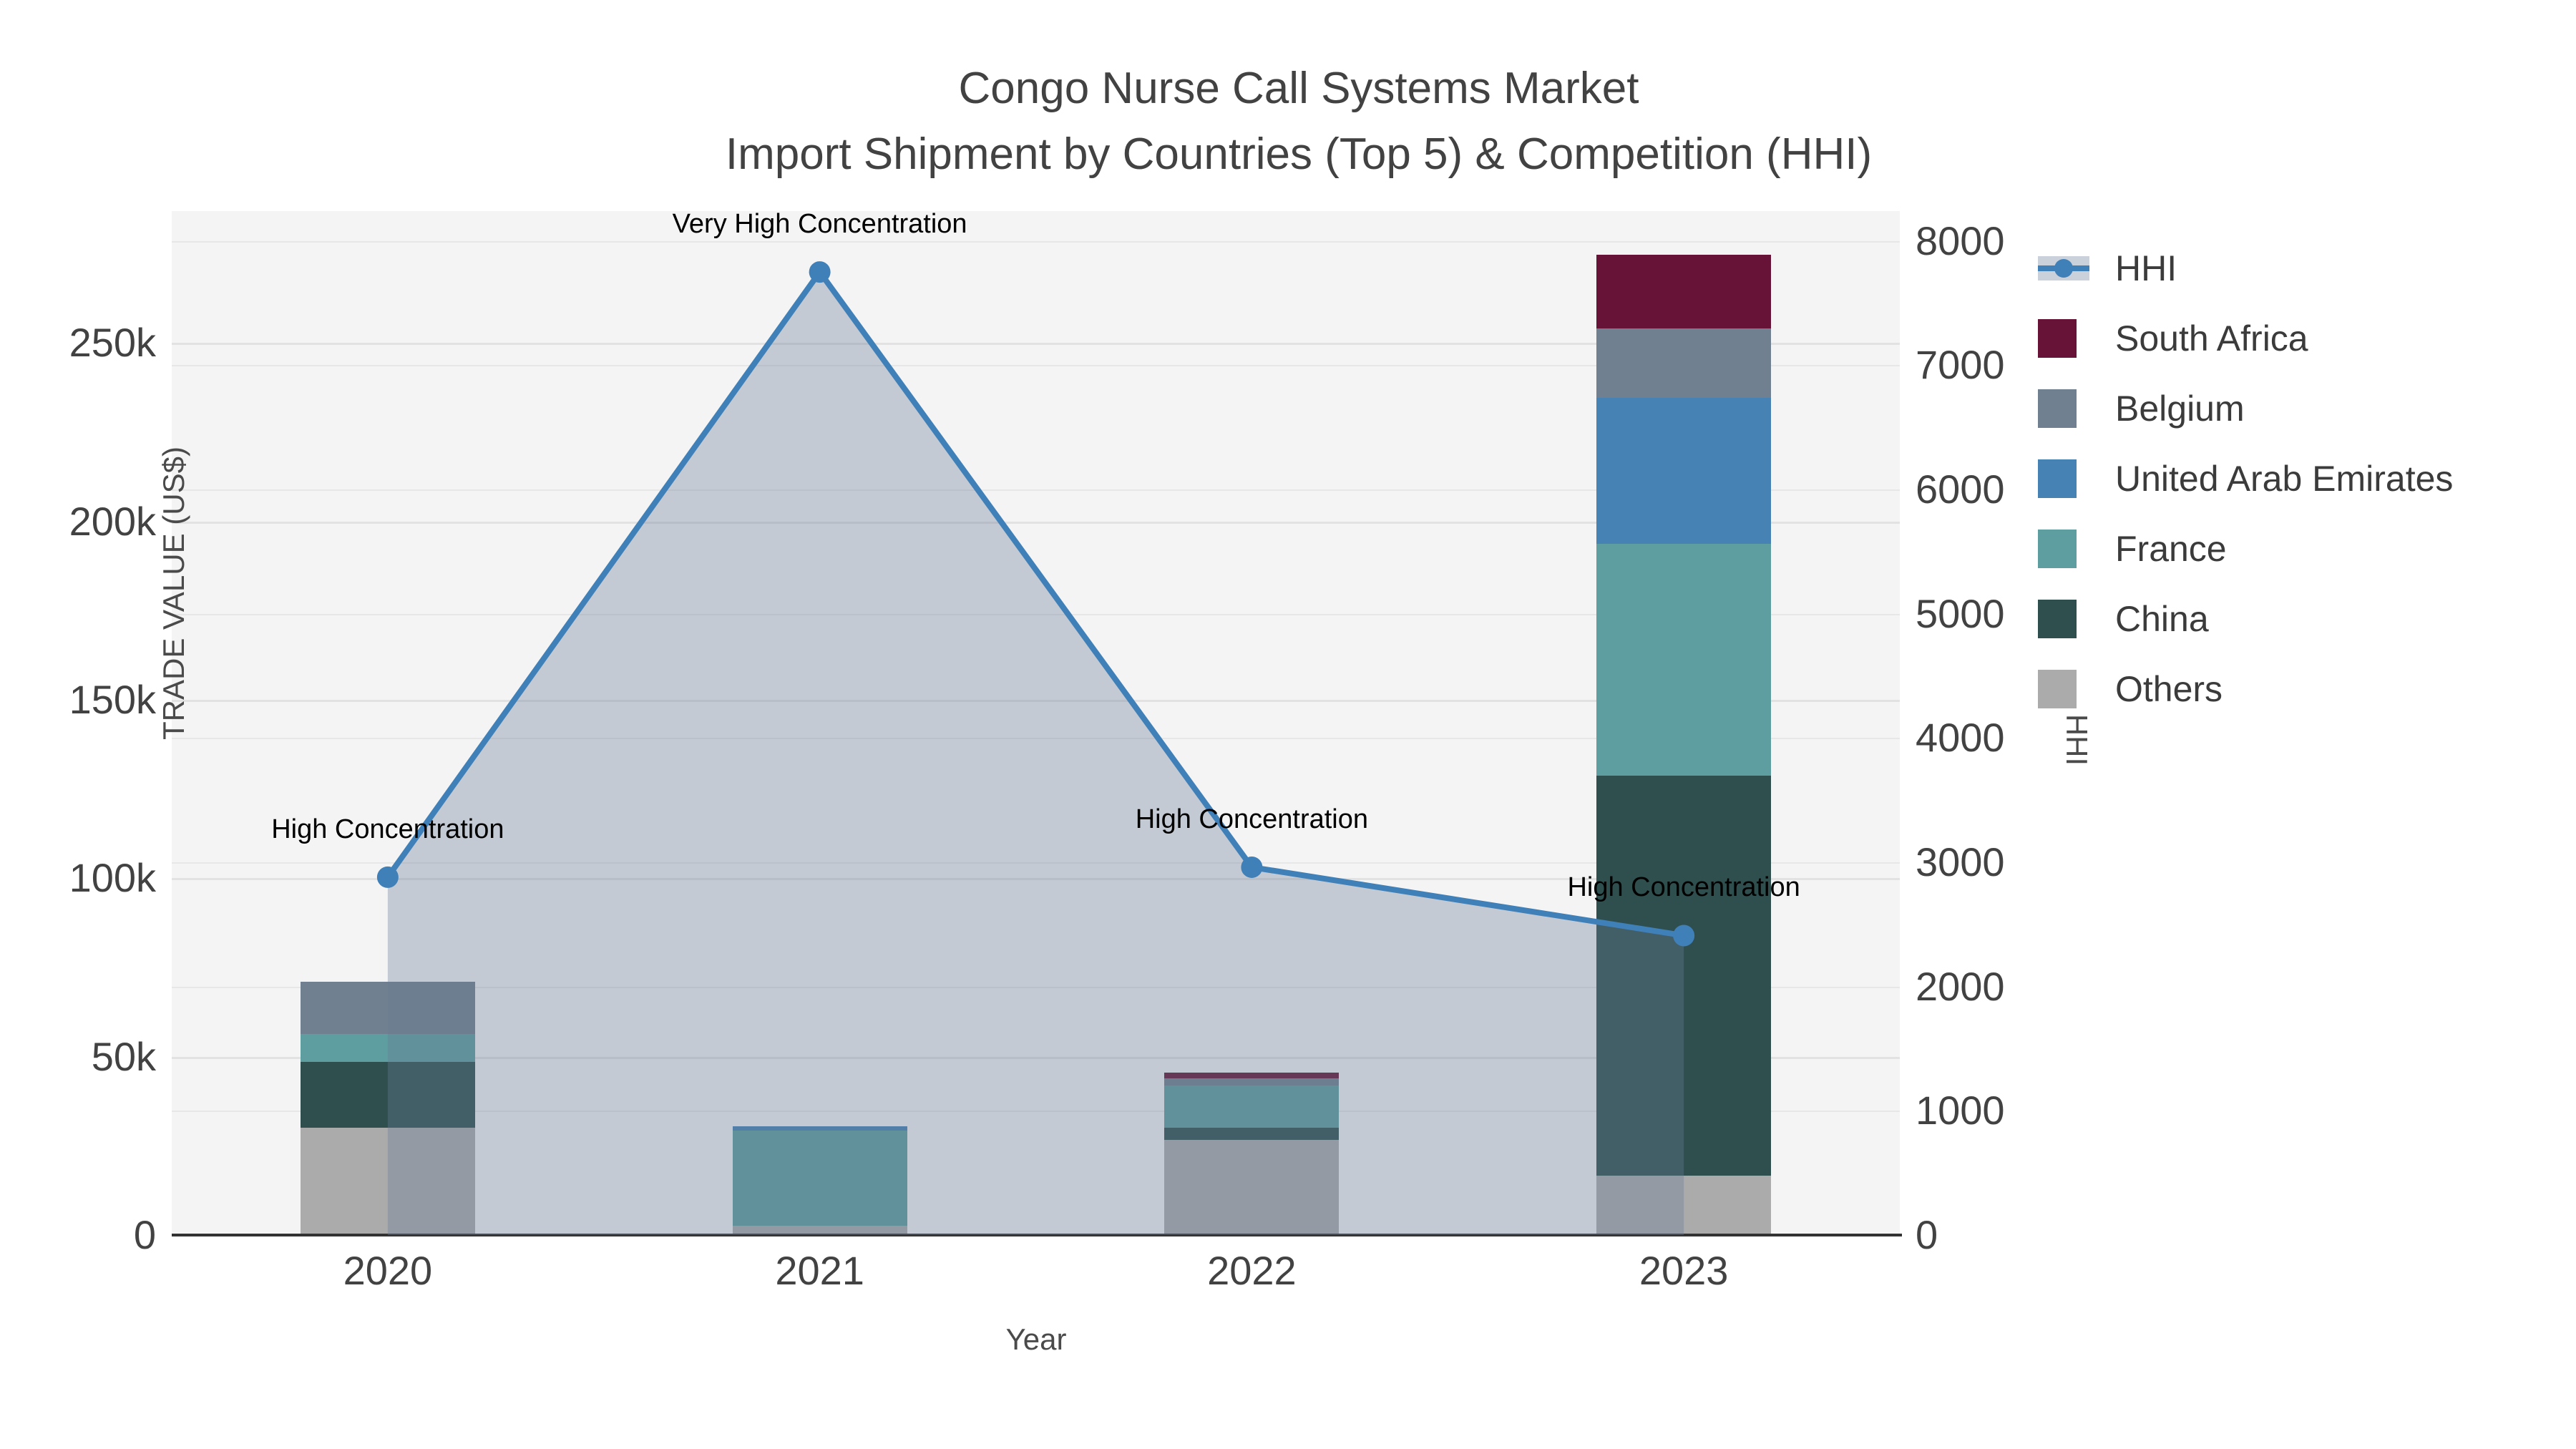 This screenshot has width=2576, height=1449. What do you see at coordinates (2245, 689) in the screenshot?
I see `legend-item-others: Others` at bounding box center [2245, 689].